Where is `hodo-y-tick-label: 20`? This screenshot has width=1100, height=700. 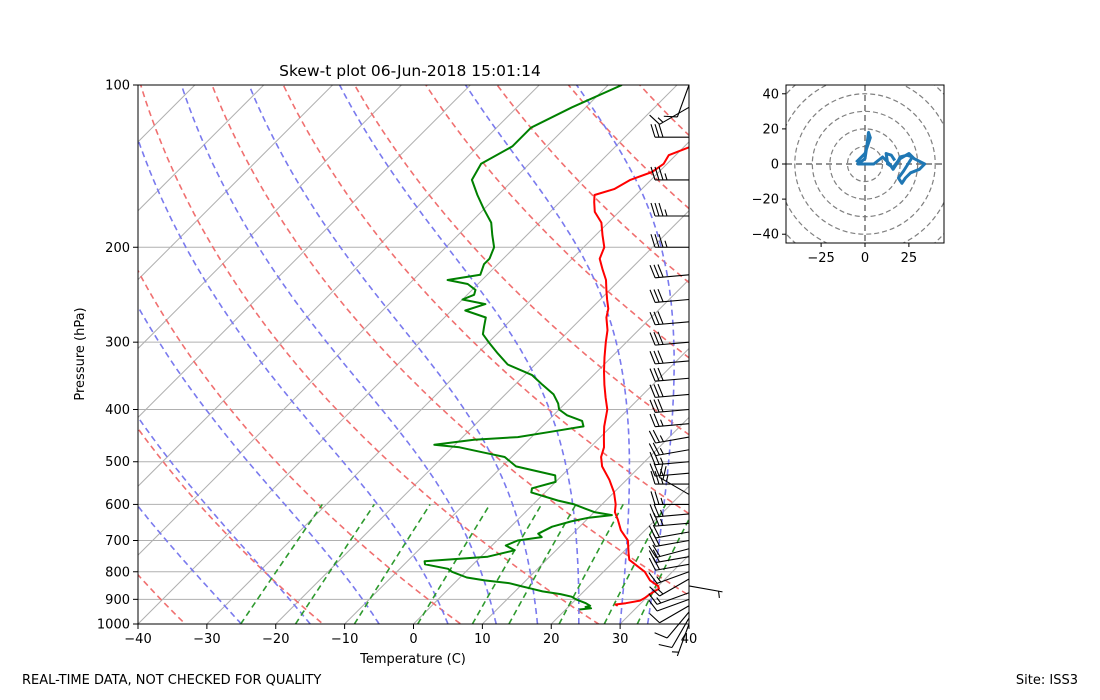
hodo-y-tick-label: 20 is located at coordinates (770, 129).